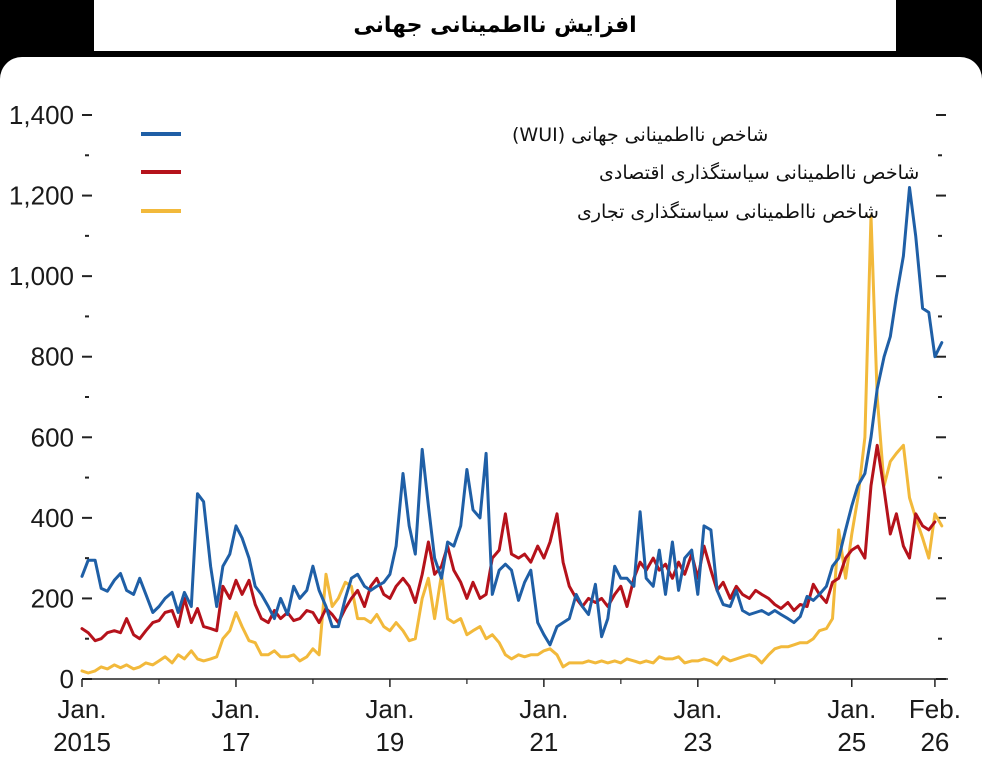 This screenshot has width=982, height=759. What do you see at coordinates (697, 742) in the screenshot?
I see `x-tick-label-year: 23` at bounding box center [697, 742].